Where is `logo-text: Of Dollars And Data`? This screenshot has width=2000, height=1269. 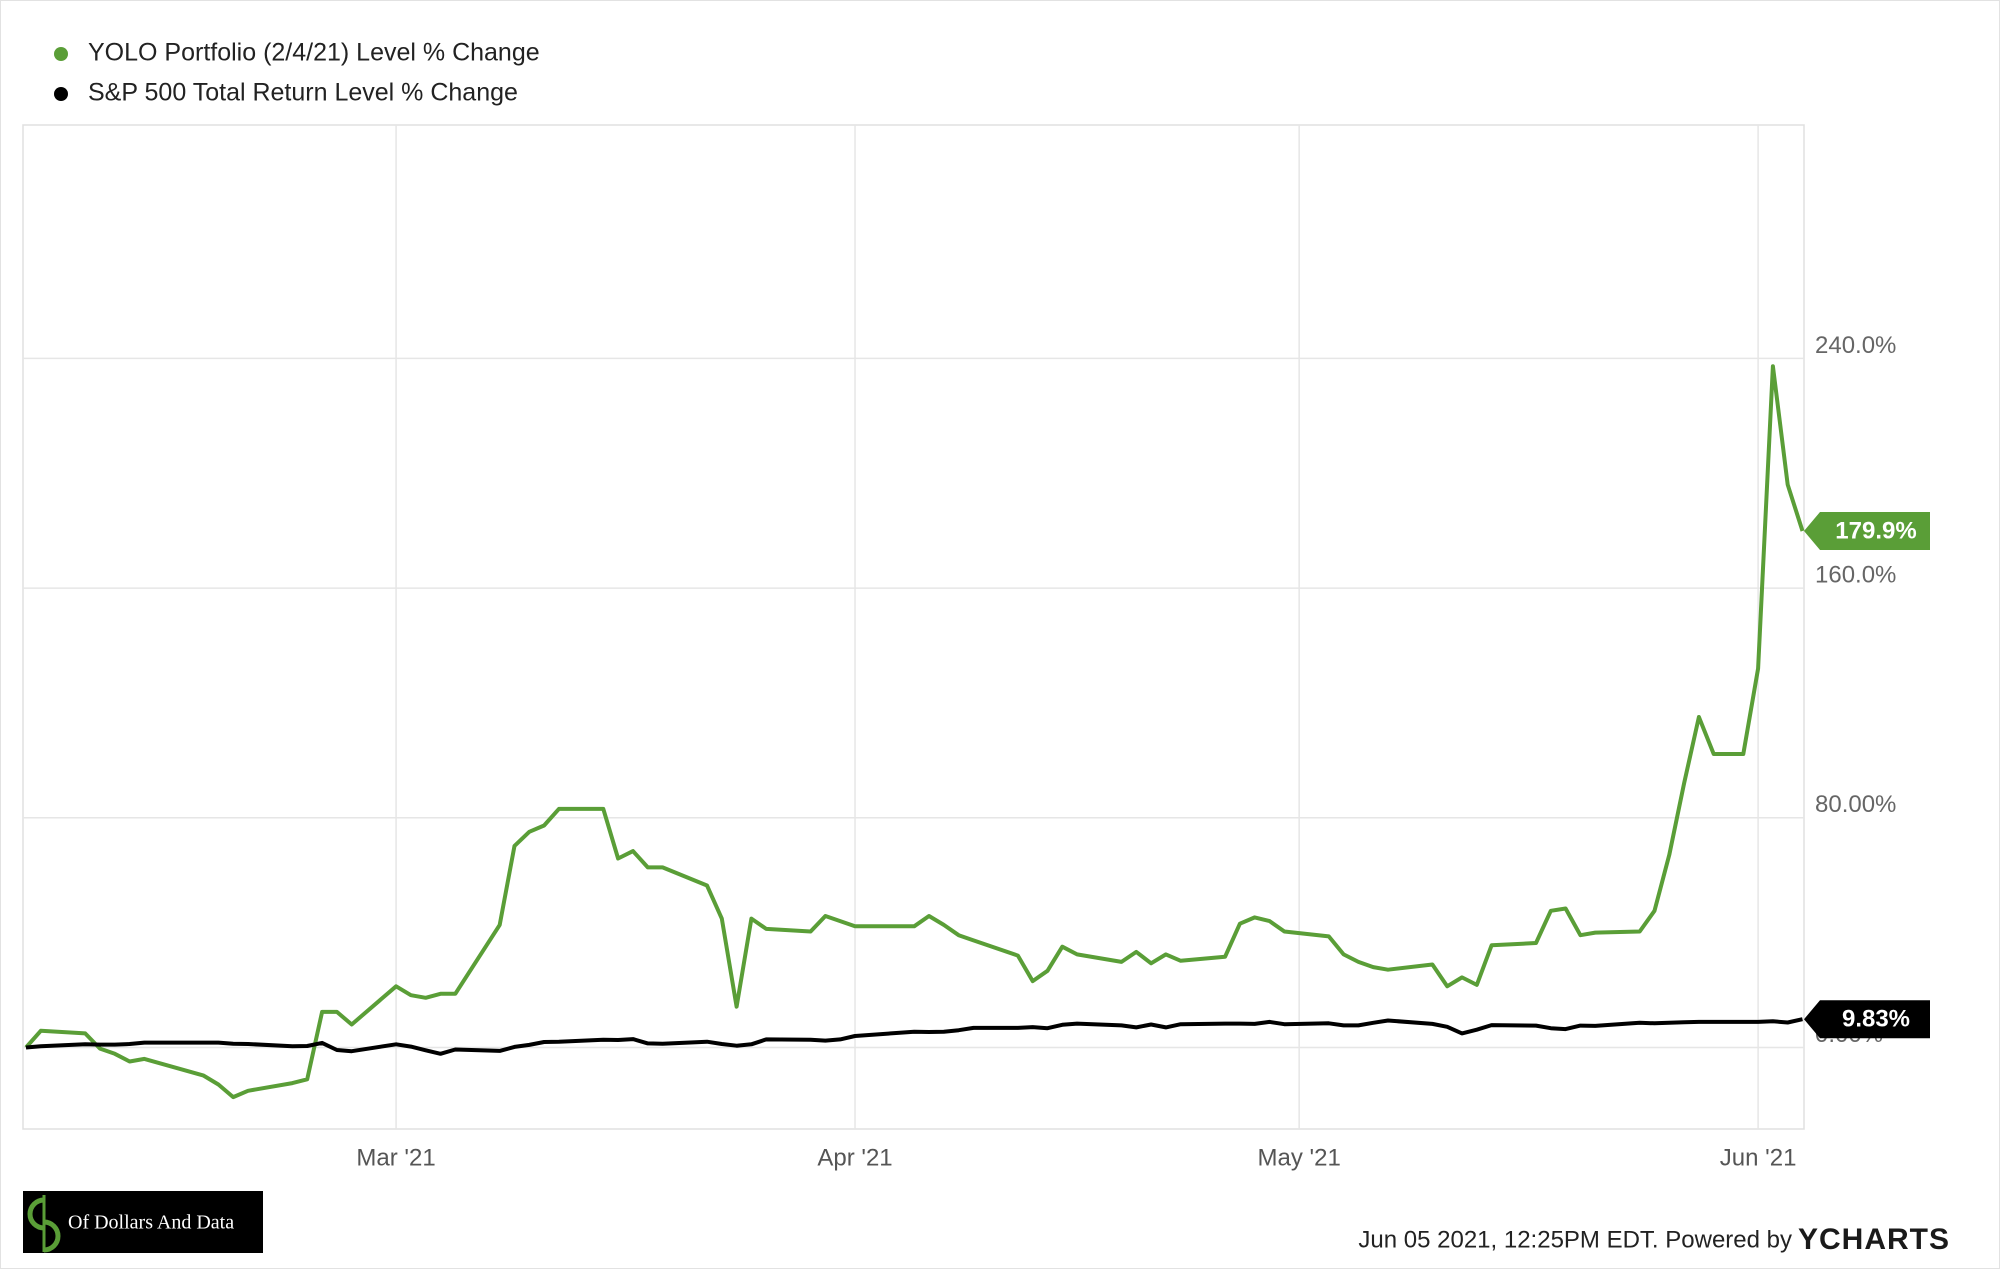 logo-text: Of Dollars And Data is located at coordinates (151, 1223).